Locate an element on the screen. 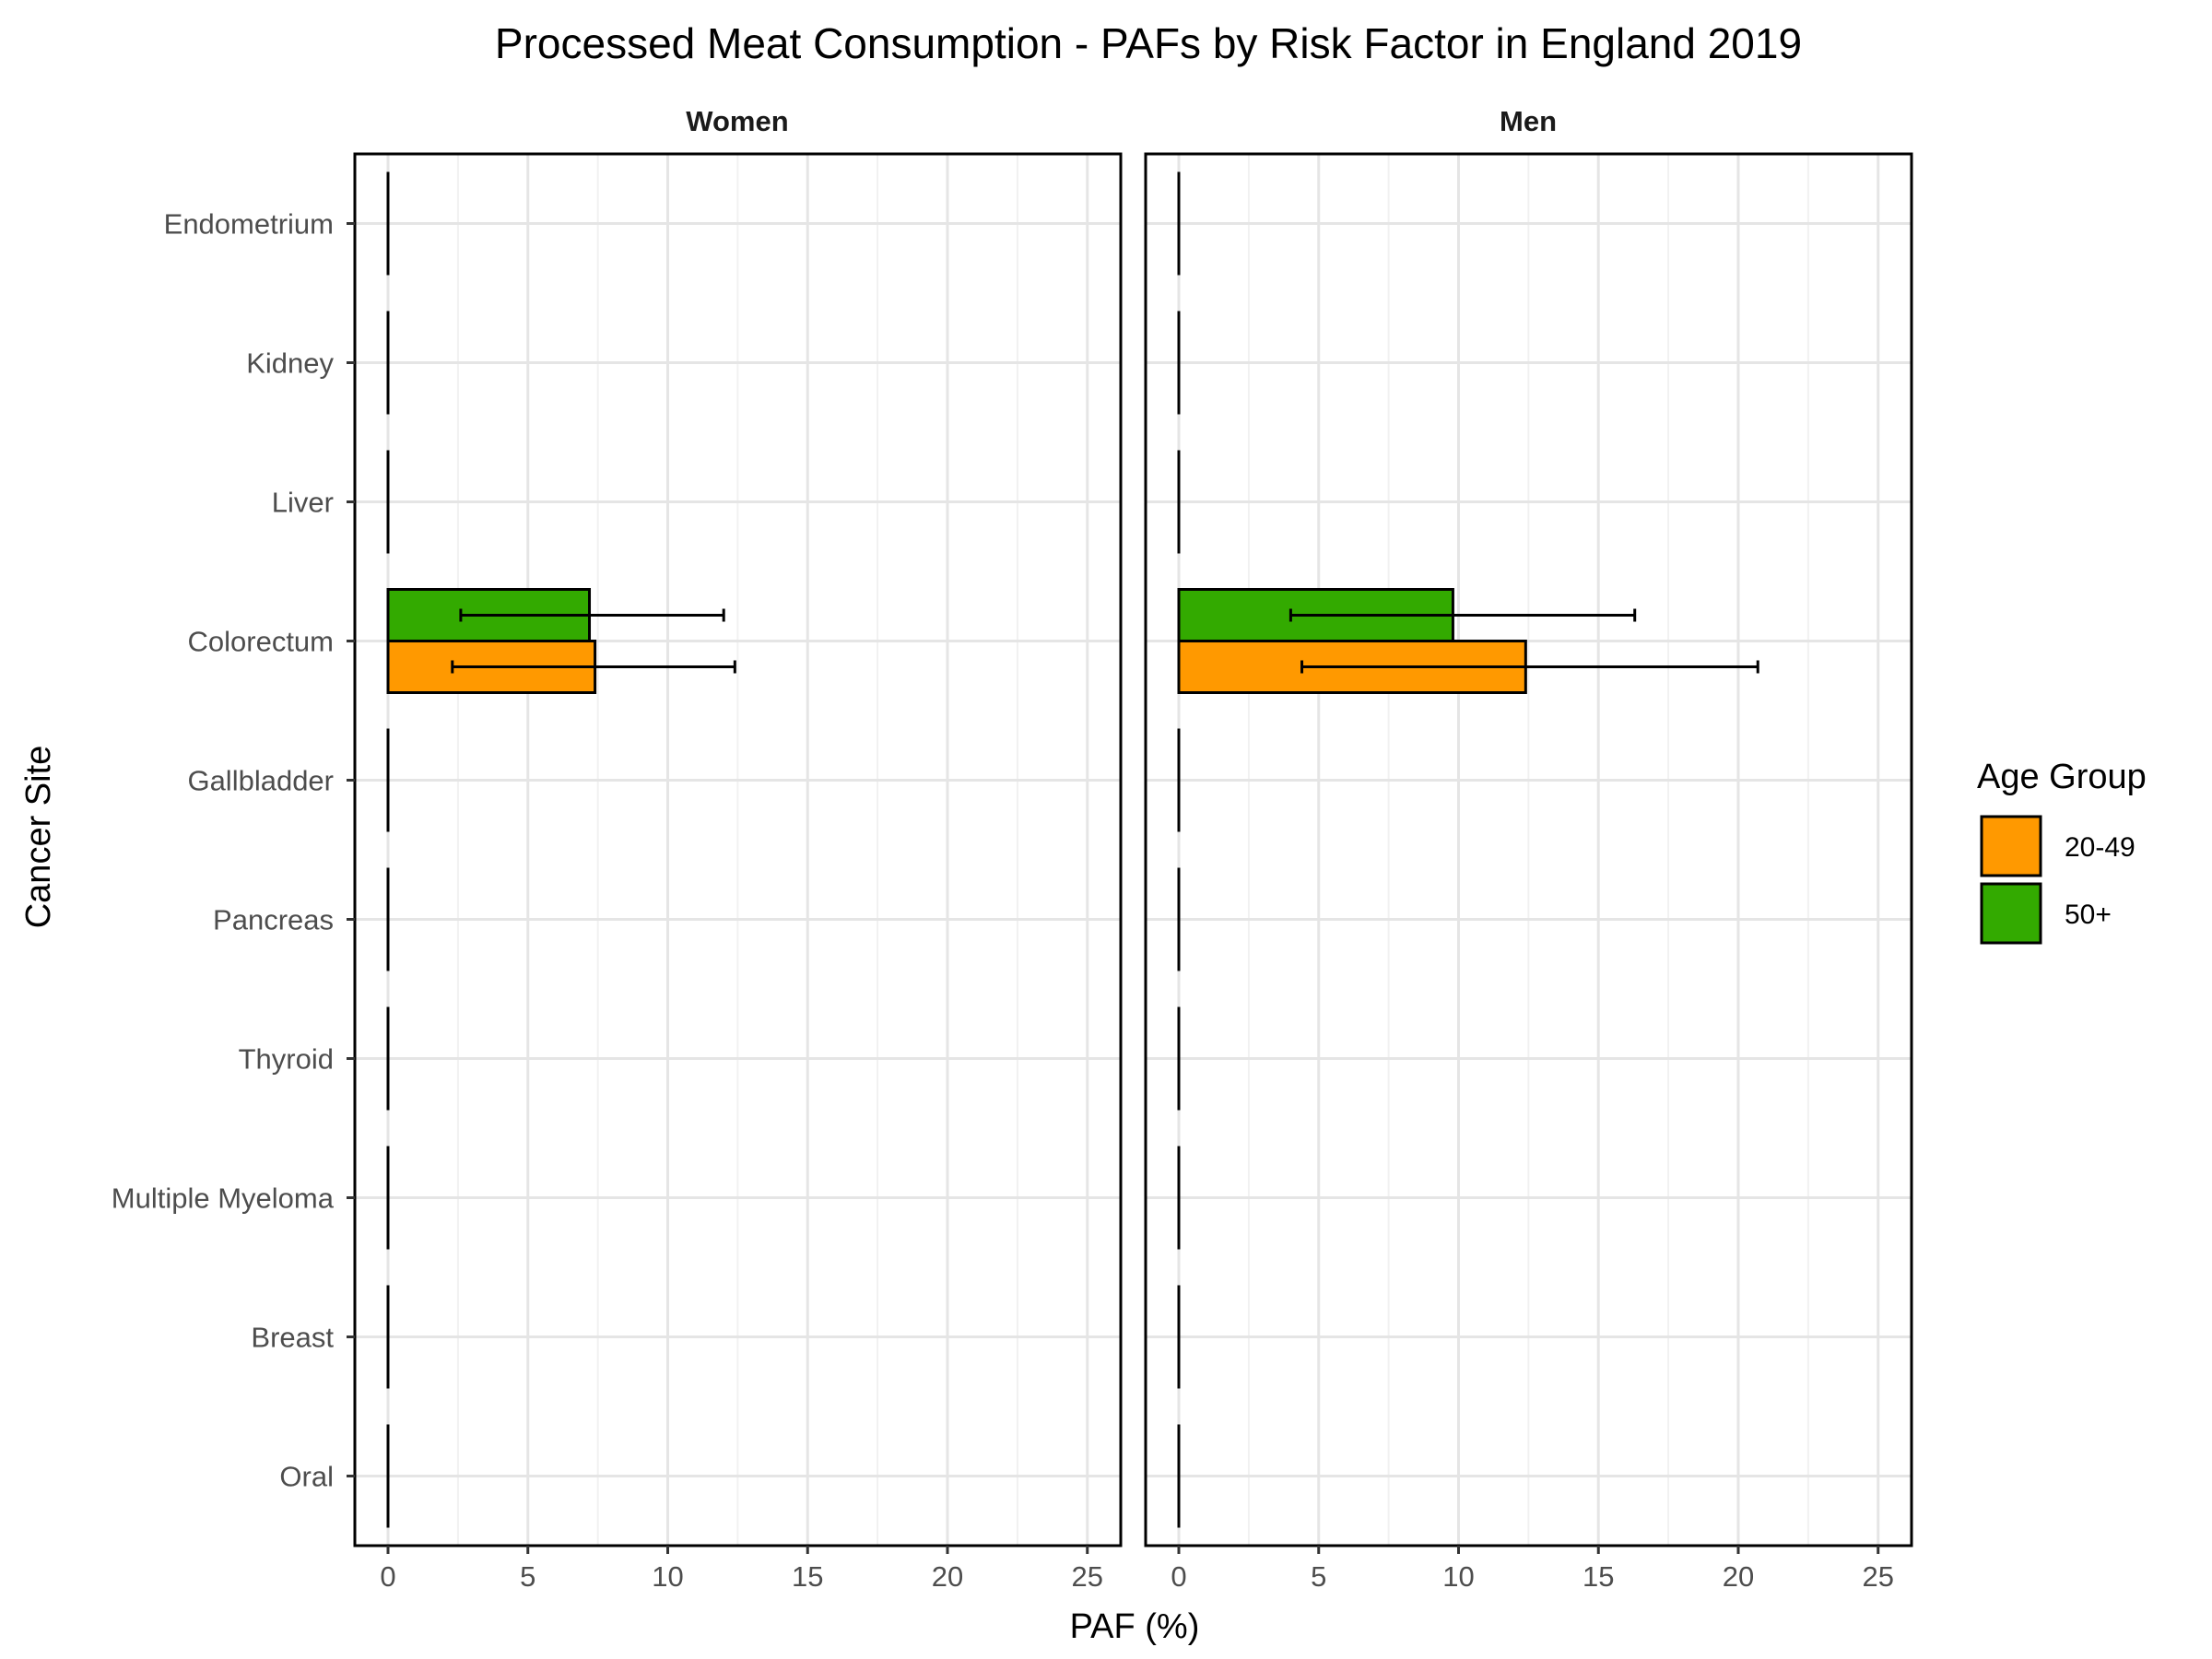 This screenshot has height=1659, width=2212. y-axis-label: Cancer Site is located at coordinates (38, 837).